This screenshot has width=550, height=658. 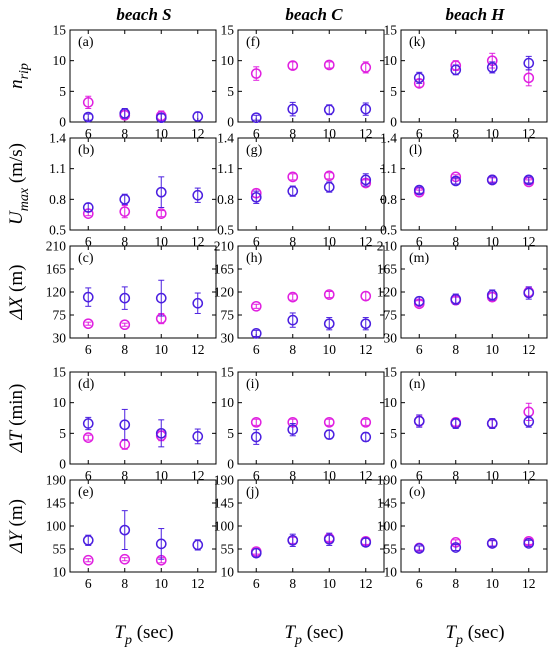 What do you see at coordinates (228, 30) in the screenshot?
I see `y-tick-label: 15` at bounding box center [228, 30].